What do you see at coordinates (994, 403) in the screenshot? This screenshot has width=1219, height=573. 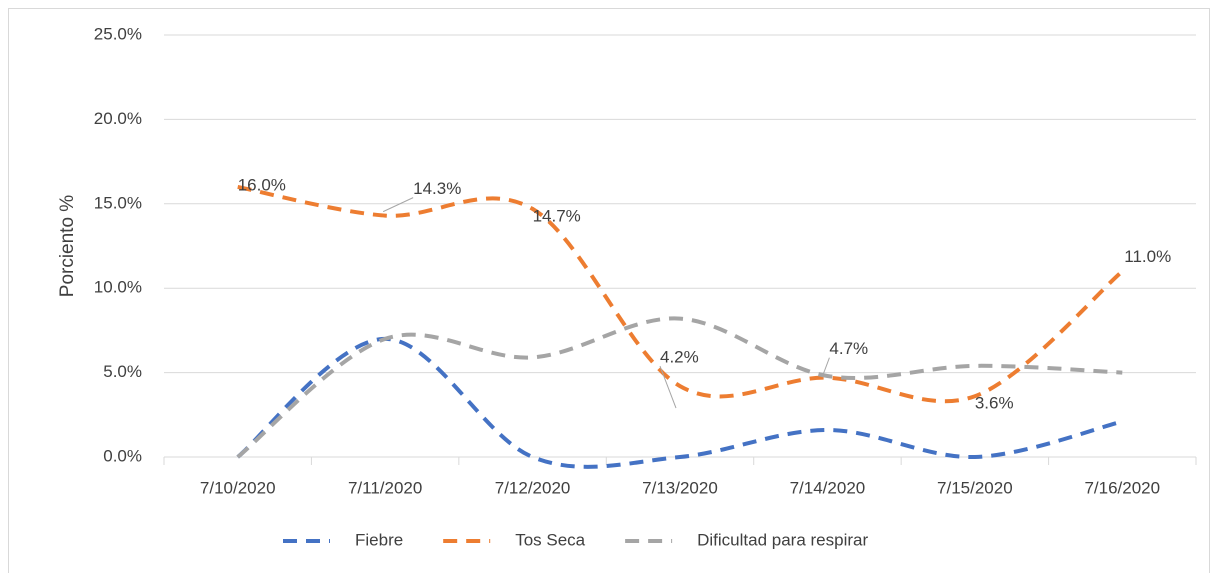 I see `data-label: 3.6%` at bounding box center [994, 403].